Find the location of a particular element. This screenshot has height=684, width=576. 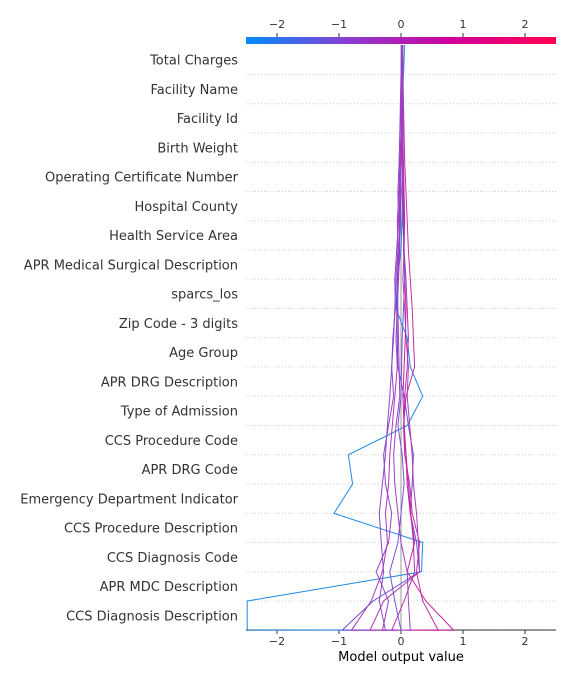

colorbar is located at coordinates (401, 40).